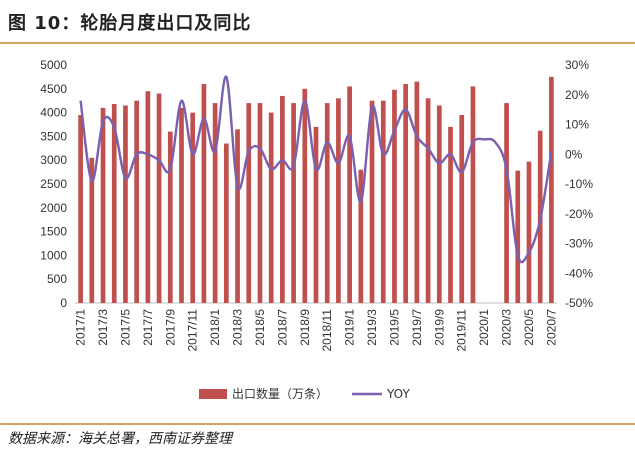  What do you see at coordinates (53, 65) in the screenshot?
I see `left-tick-label: 5000` at bounding box center [53, 65].